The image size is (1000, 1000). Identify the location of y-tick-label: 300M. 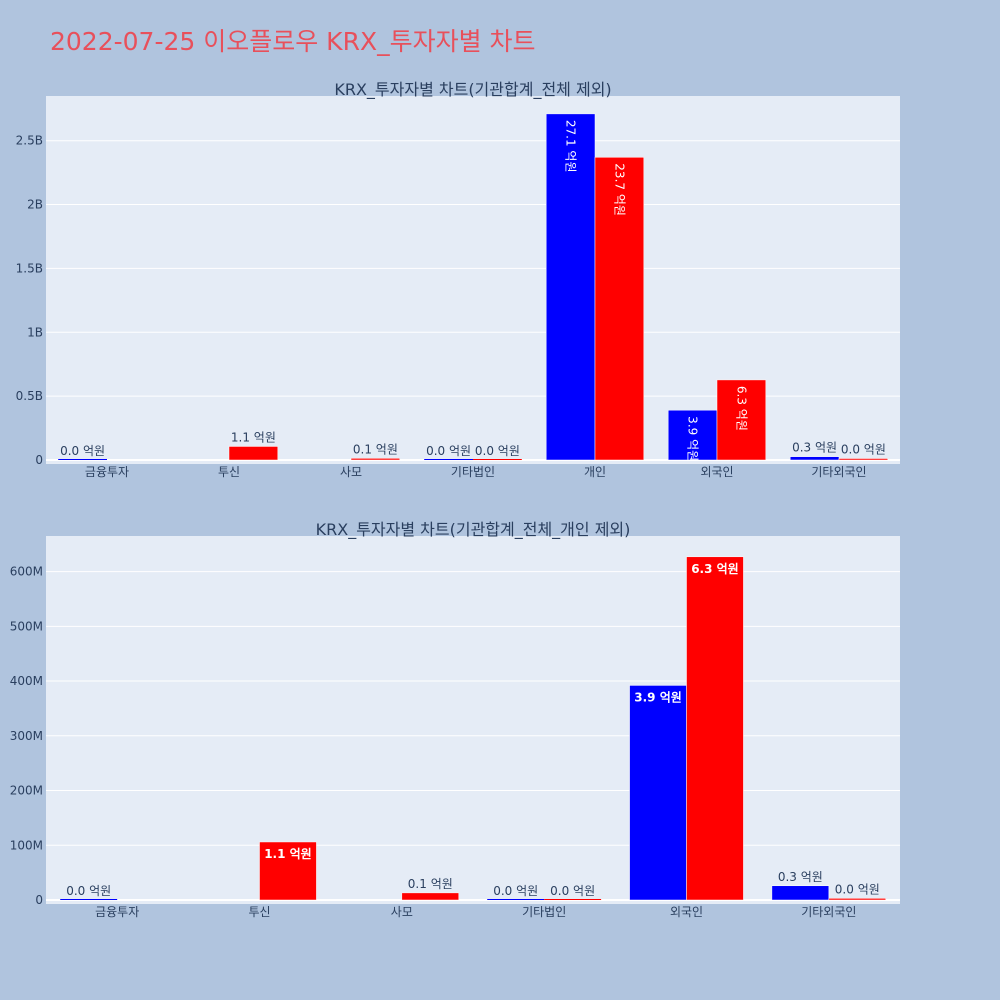
(26, 736).